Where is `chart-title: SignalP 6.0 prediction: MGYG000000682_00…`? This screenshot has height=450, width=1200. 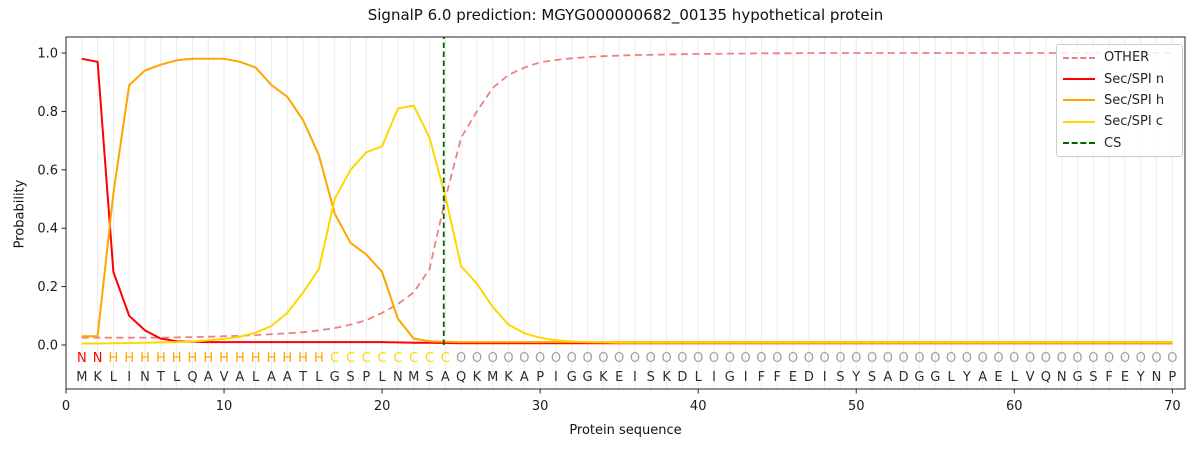 chart-title: SignalP 6.0 prediction: MGYG000000682_00… is located at coordinates (625, 15).